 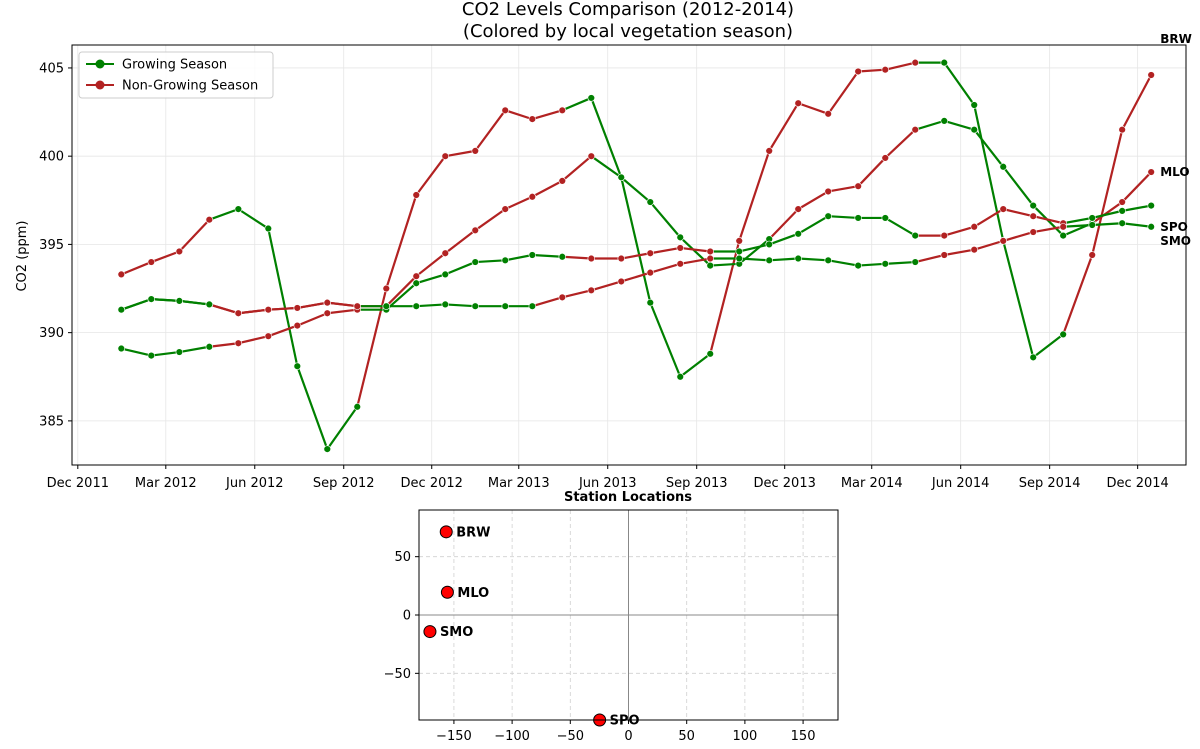 I want to click on x-tick-label: Sep 2014, so click(x=1050, y=483).